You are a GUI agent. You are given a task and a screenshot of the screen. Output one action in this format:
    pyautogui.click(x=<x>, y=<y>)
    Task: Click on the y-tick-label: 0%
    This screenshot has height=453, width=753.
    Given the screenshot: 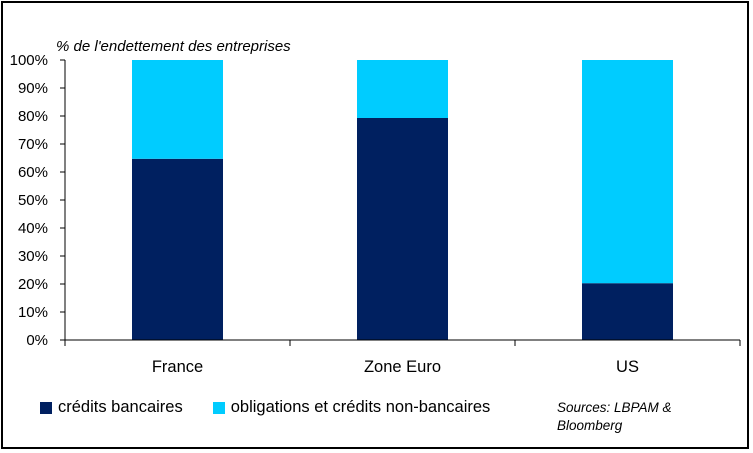 What is the action you would take?
    pyautogui.click(x=37, y=340)
    